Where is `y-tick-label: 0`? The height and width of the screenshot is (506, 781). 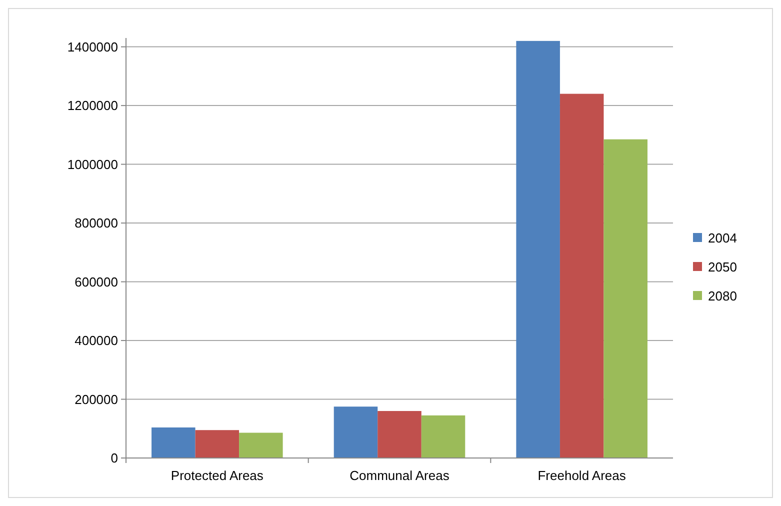 y-tick-label: 0 is located at coordinates (114, 458).